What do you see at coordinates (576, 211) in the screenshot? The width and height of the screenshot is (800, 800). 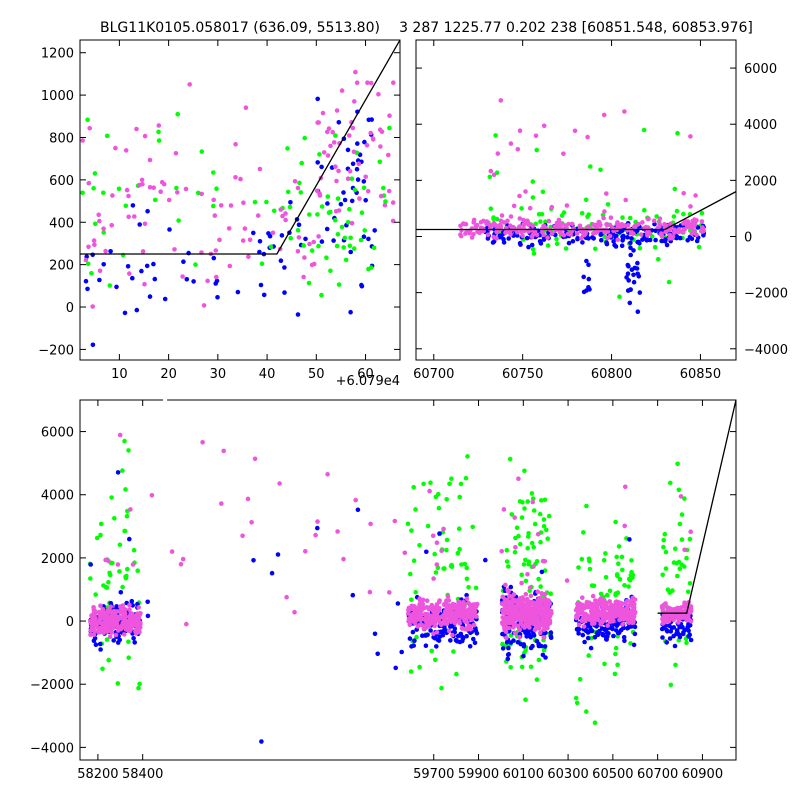 I see `panel-top-right-model` at bounding box center [576, 211].